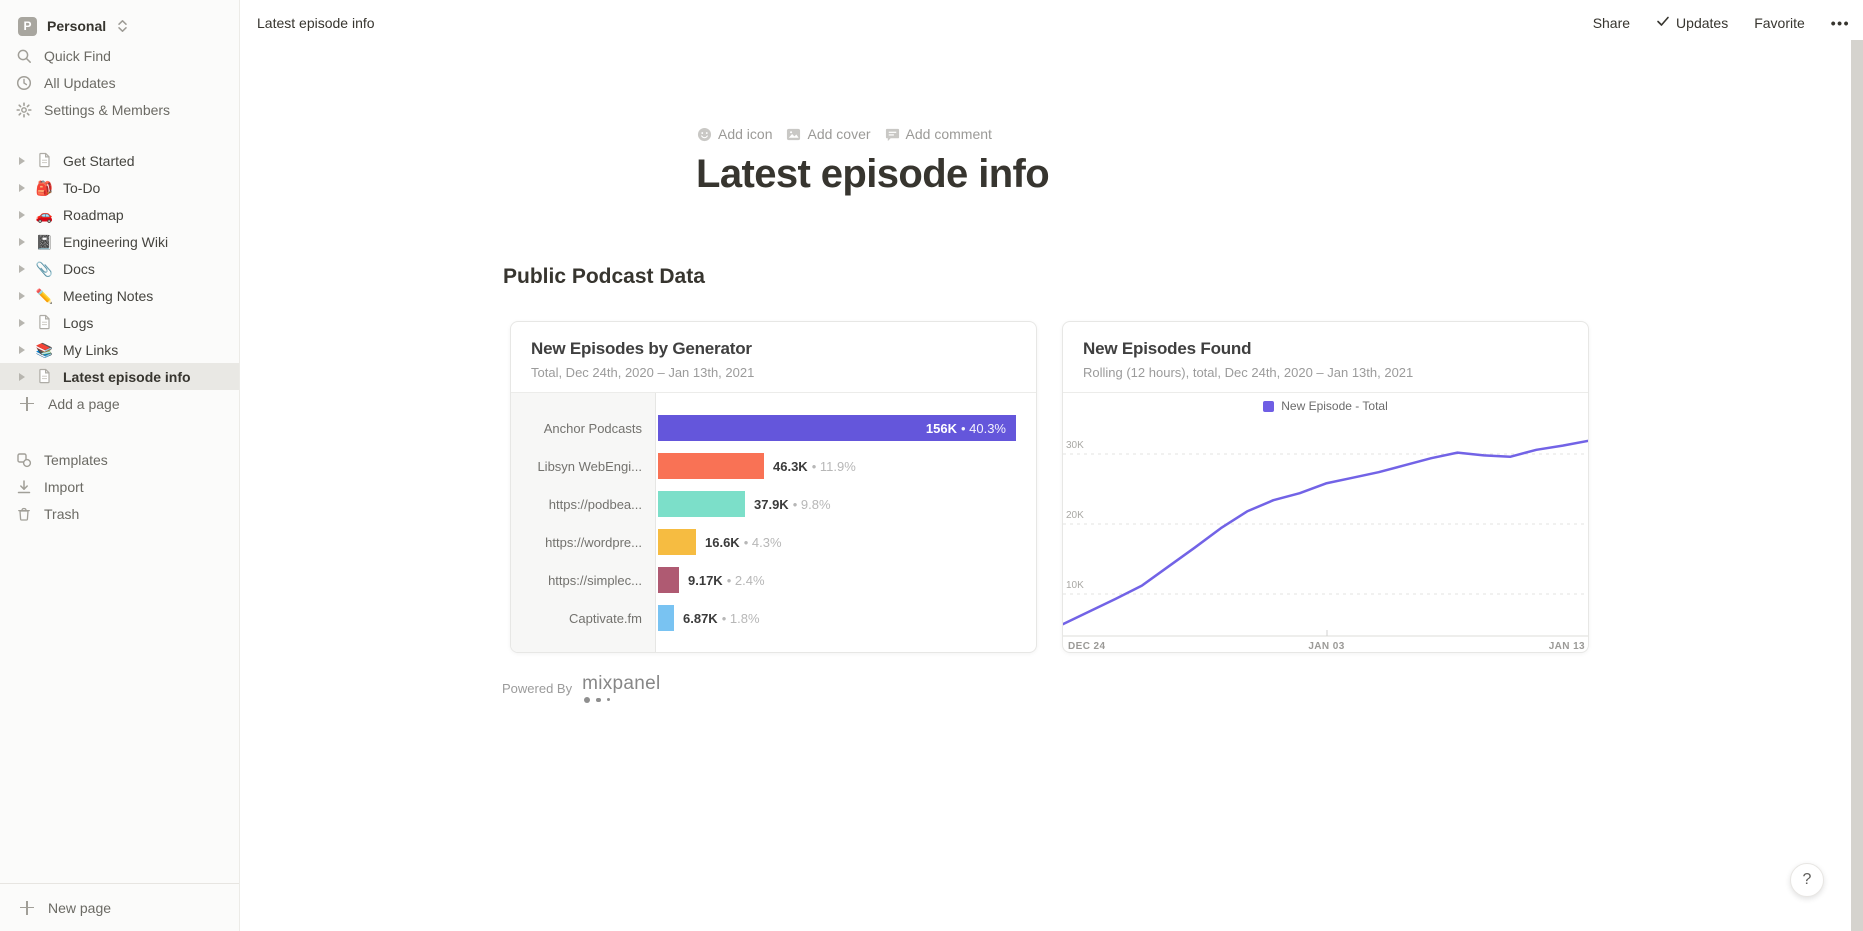 Image resolution: width=1863 pixels, height=931 pixels. What do you see at coordinates (44, 323) in the screenshot?
I see `page-icon` at bounding box center [44, 323].